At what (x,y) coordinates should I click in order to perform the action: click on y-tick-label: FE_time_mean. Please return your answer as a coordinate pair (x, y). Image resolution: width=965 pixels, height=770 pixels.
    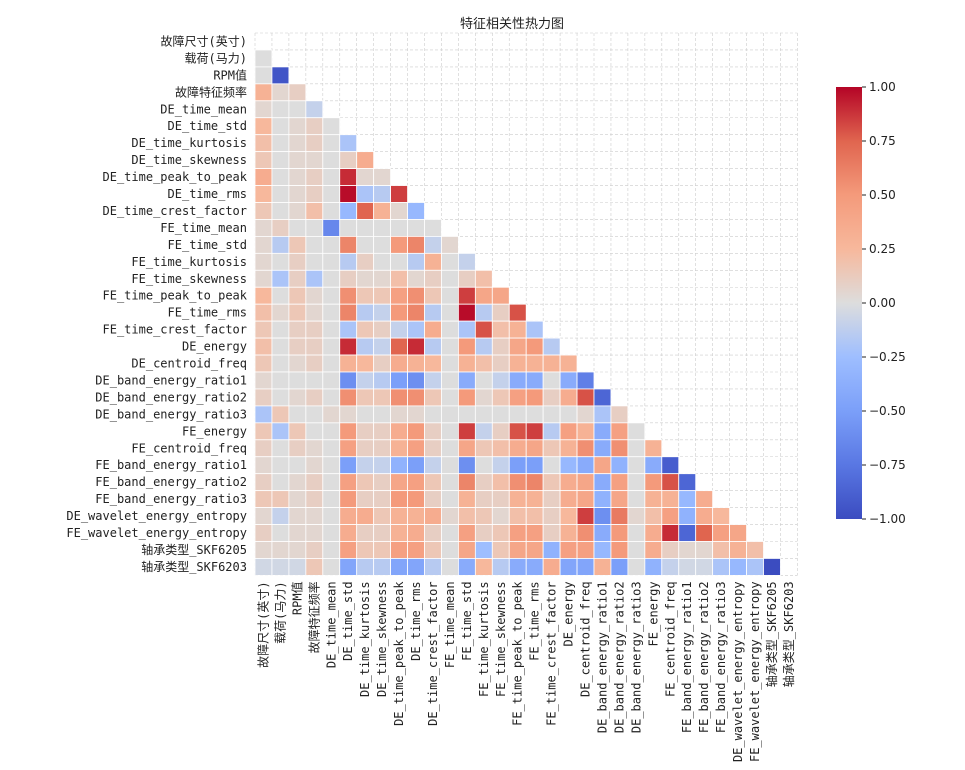
    Looking at the image, I should click on (203, 228).